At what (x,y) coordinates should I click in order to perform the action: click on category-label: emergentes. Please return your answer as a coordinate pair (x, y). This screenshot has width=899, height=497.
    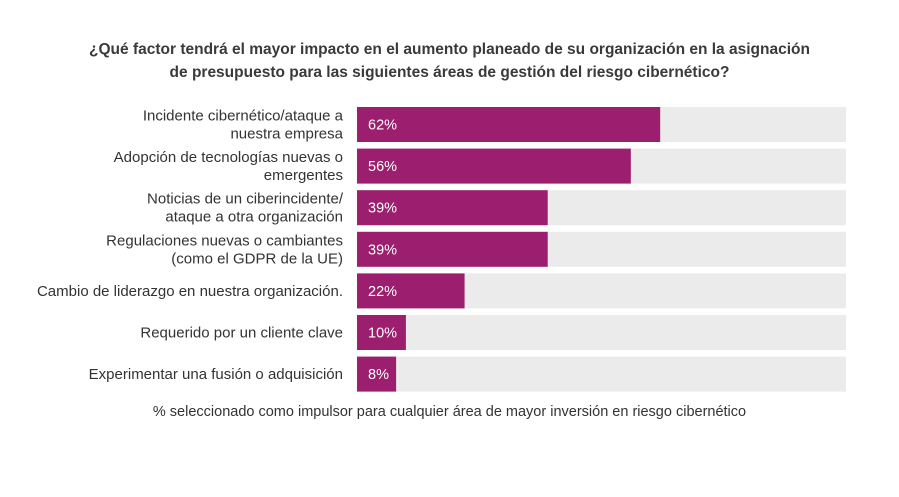
    Looking at the image, I should click on (303, 175).